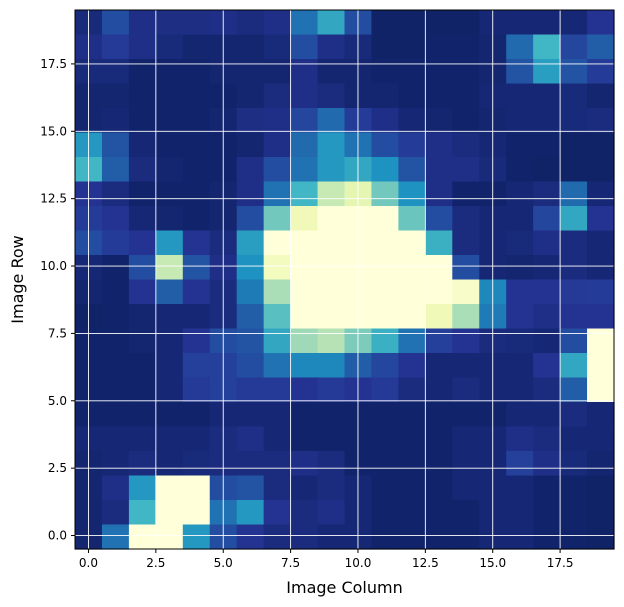 The height and width of the screenshot is (607, 624). What do you see at coordinates (53, 266) in the screenshot?
I see `y-tick-label: 10.0` at bounding box center [53, 266].